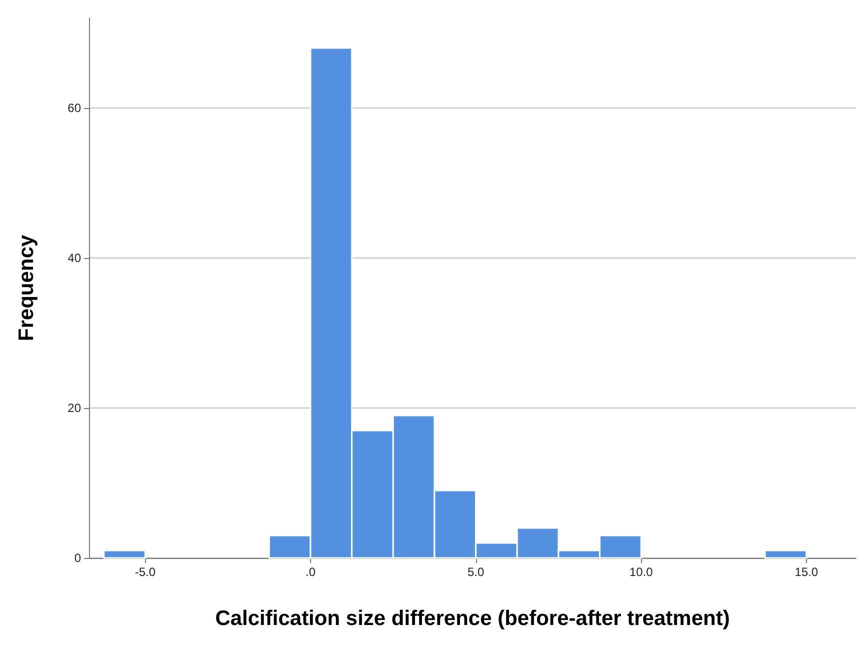  What do you see at coordinates (475, 572) in the screenshot?
I see `x-tick-label: 5.0` at bounding box center [475, 572].